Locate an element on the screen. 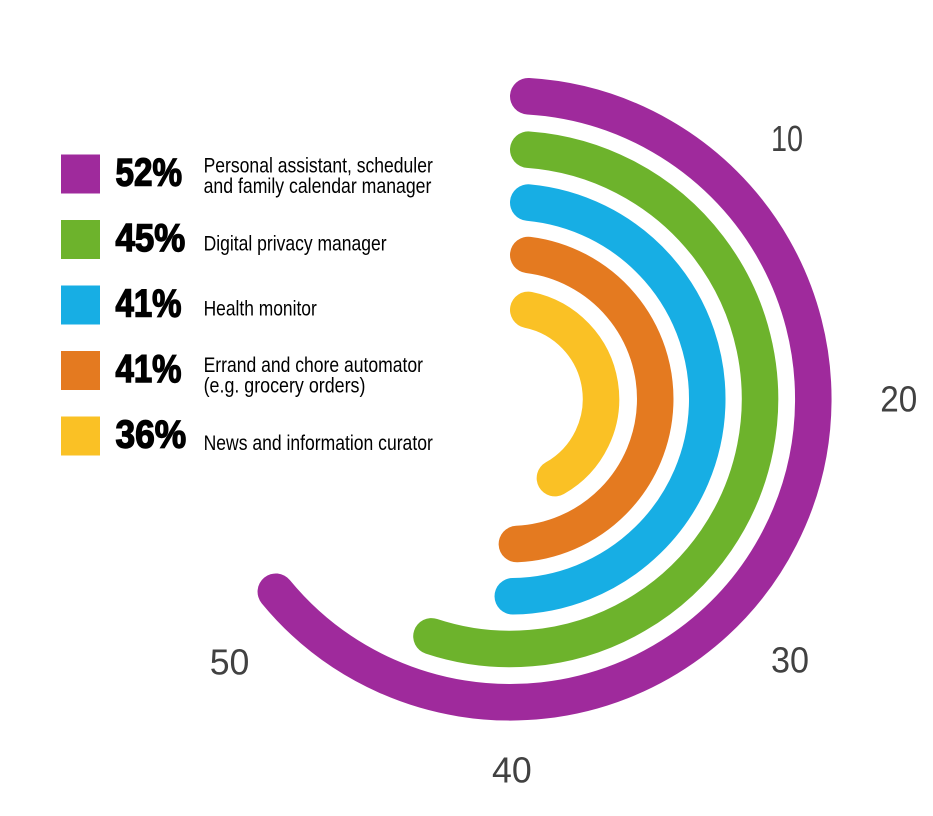 This screenshot has height=816, width=933. svg-text: and family calendar manager is located at coordinates (318, 186).